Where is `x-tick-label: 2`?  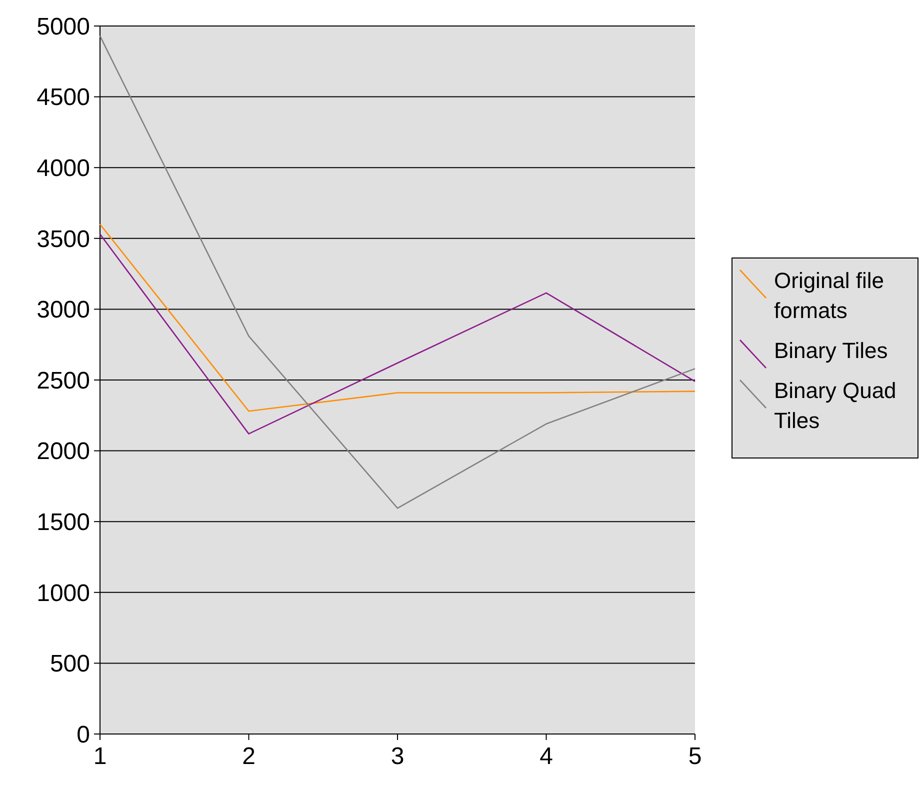
x-tick-label: 2 is located at coordinates (249, 756).